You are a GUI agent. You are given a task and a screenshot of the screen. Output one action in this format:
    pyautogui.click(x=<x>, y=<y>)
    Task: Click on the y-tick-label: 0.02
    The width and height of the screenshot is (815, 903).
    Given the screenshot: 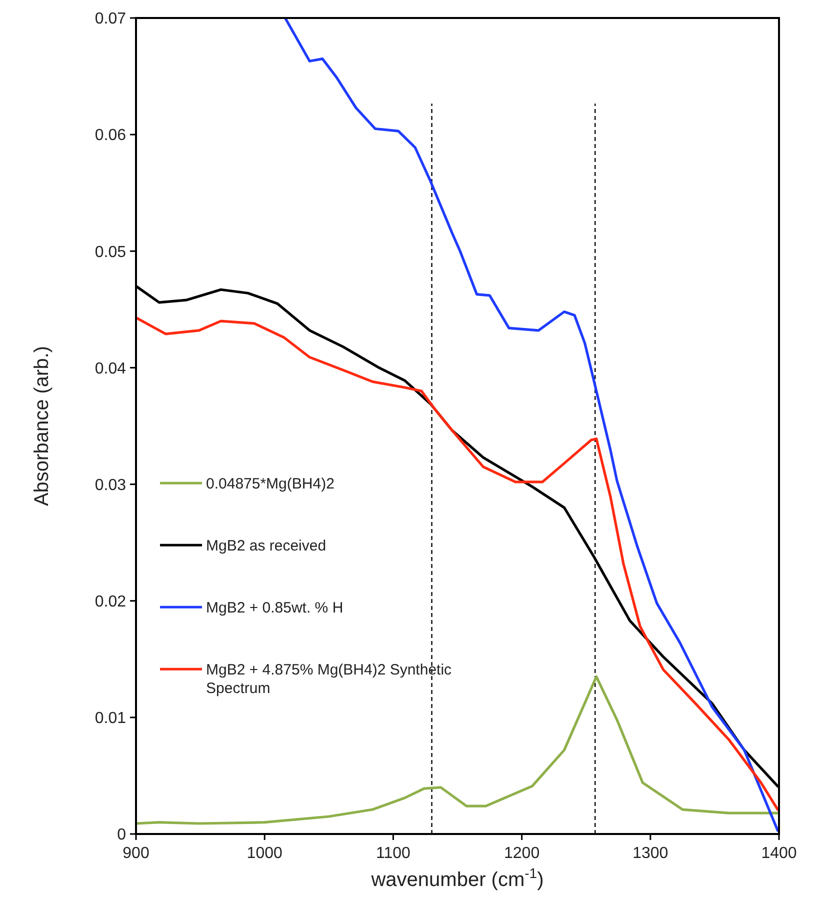 What is the action you would take?
    pyautogui.click(x=110, y=601)
    